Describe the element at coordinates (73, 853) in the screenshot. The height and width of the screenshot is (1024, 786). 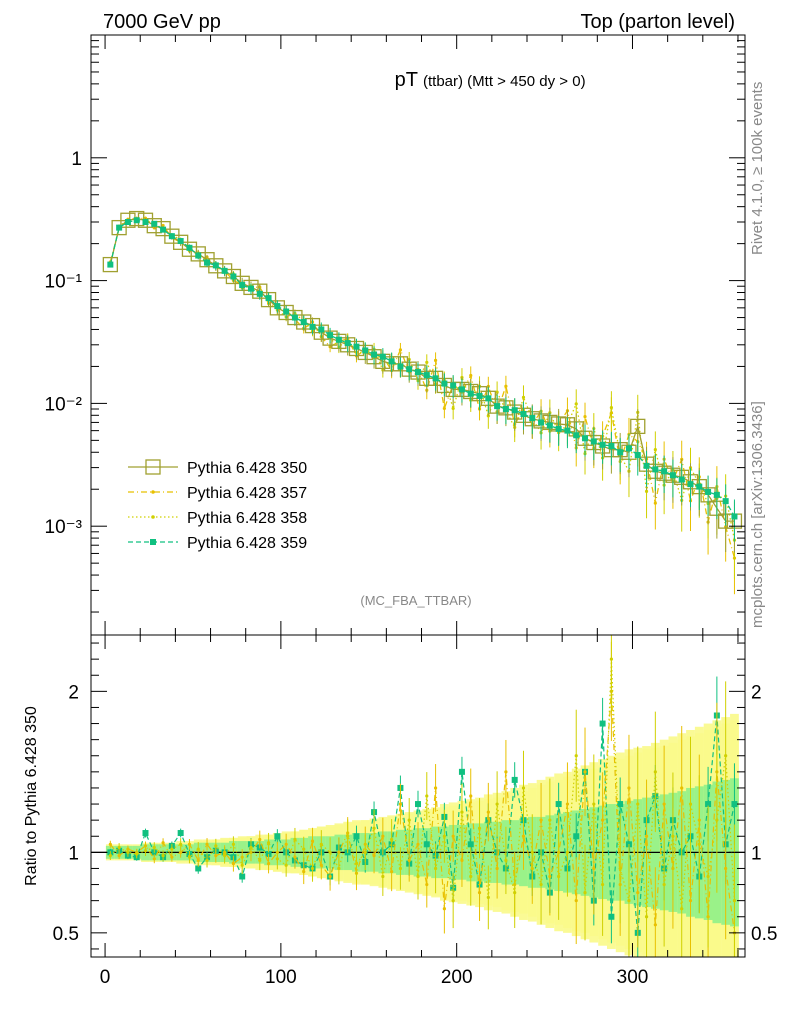
I see `ratio-y-tick-label: 1` at that location.